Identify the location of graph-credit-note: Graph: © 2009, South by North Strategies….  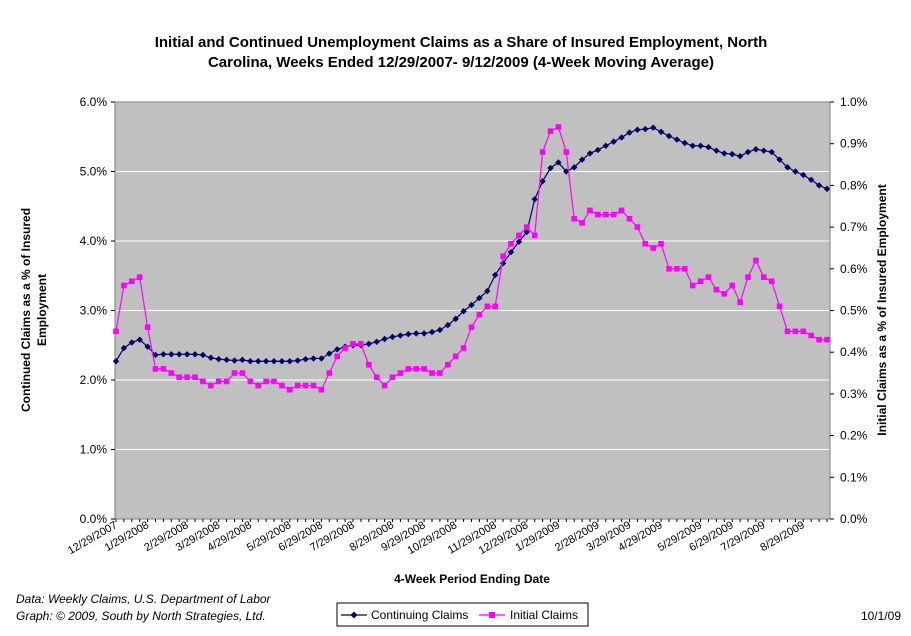
(141, 616).